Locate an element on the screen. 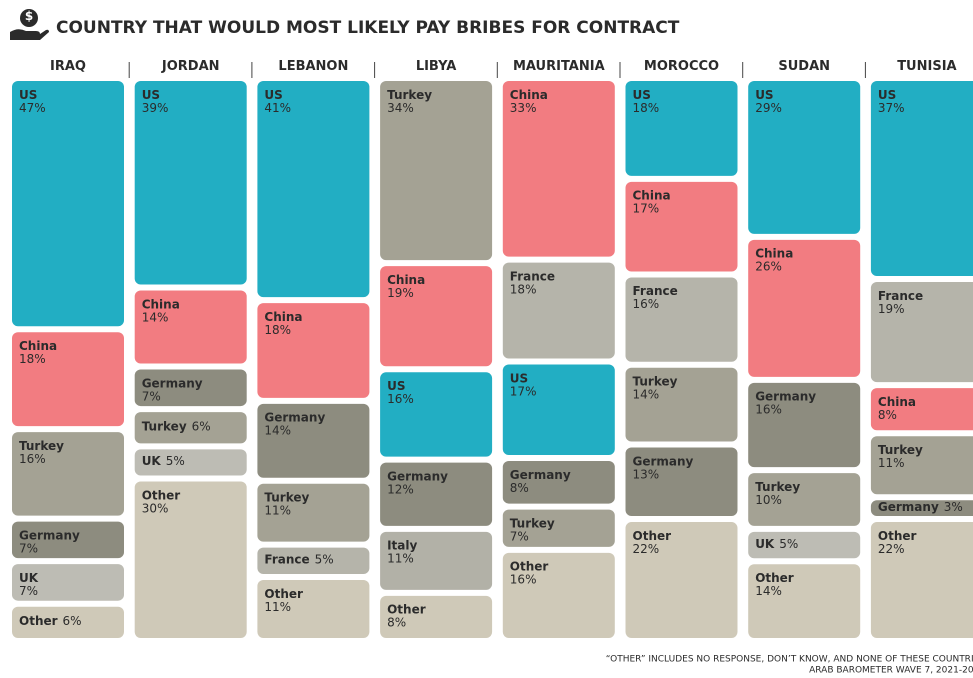 The height and width of the screenshot is (678, 973). segment-value: 13% is located at coordinates (646, 474).